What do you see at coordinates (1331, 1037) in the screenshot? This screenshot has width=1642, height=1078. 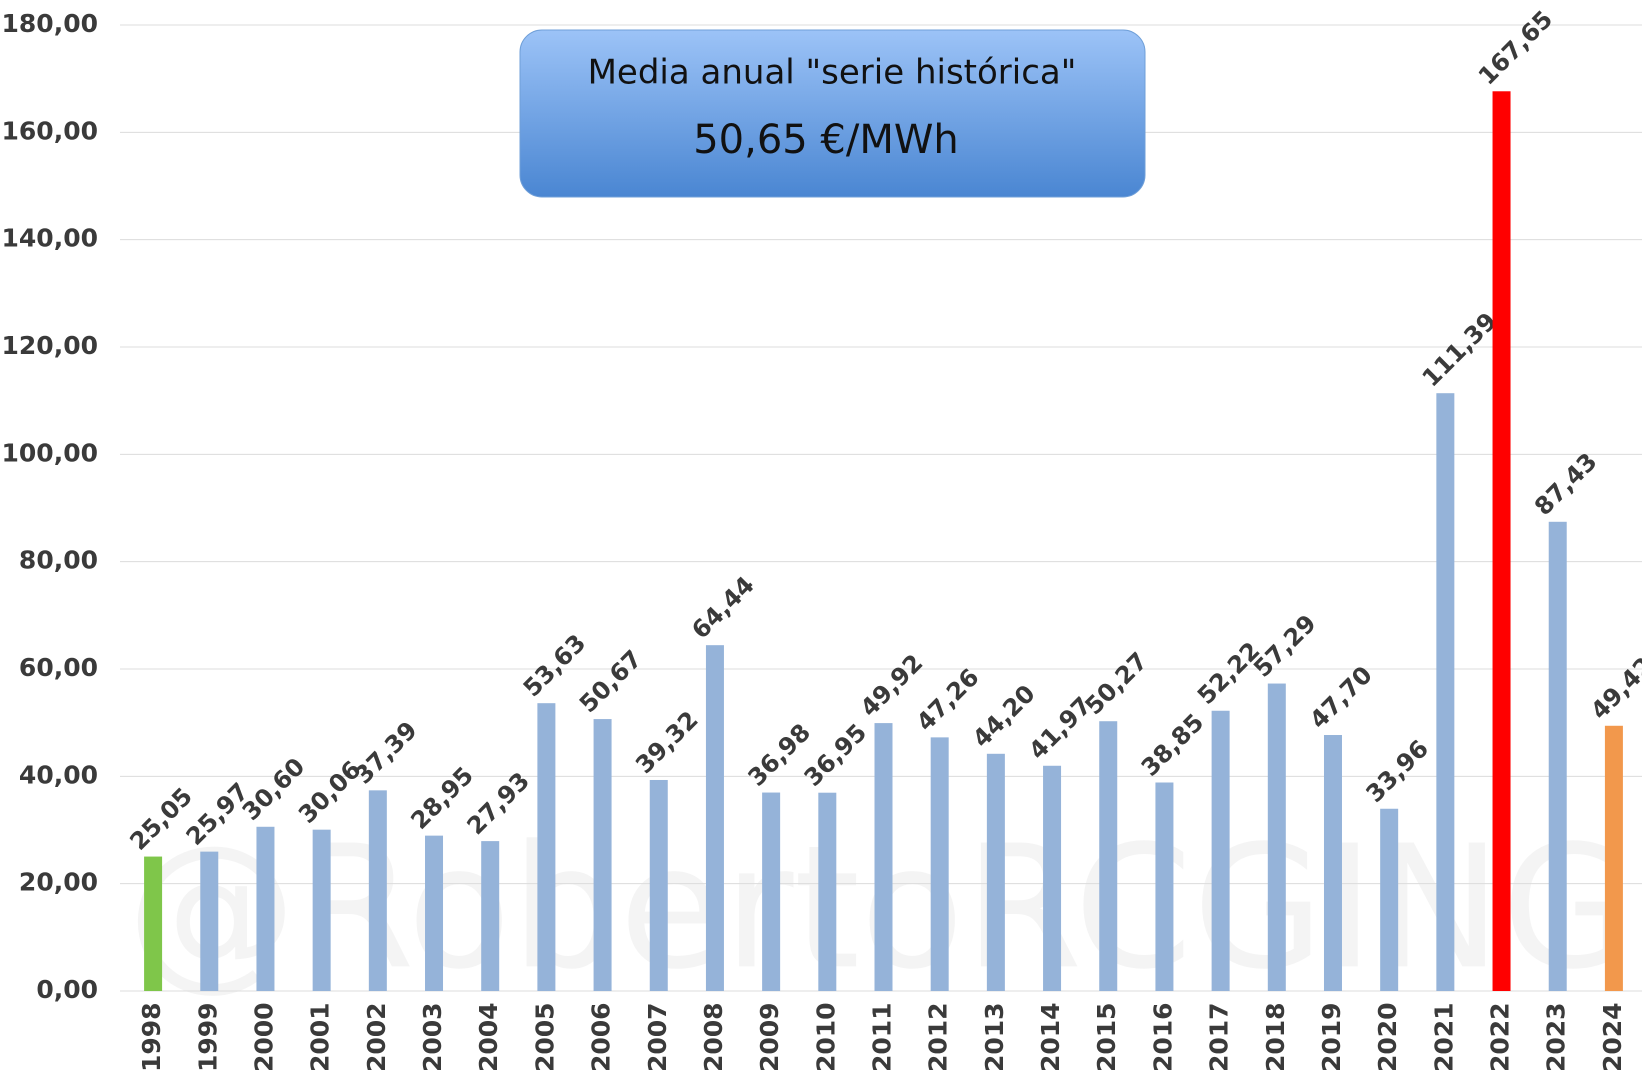 I see `x-tick-label: 2019` at bounding box center [1331, 1037].